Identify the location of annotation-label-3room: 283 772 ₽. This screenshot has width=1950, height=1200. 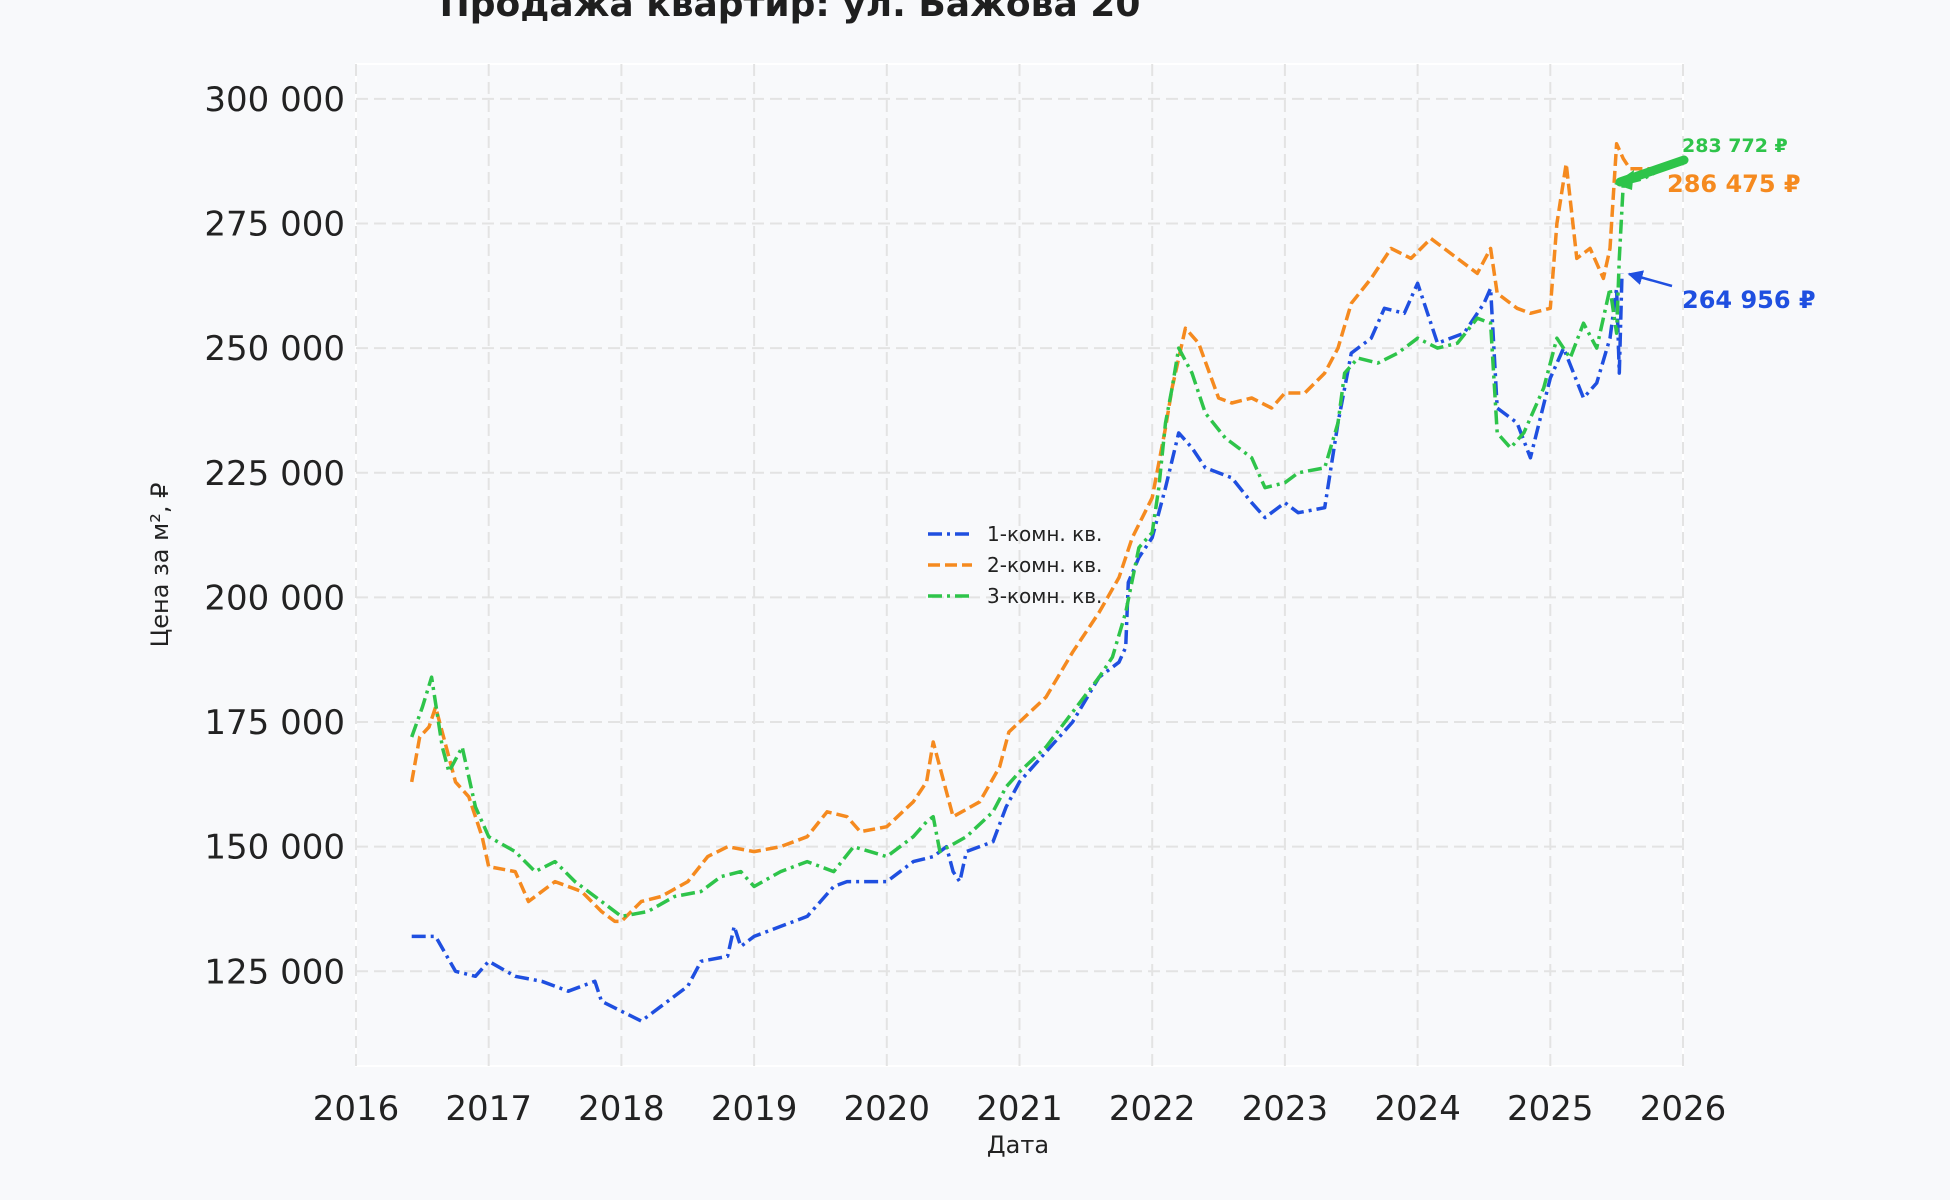
(1735, 146).